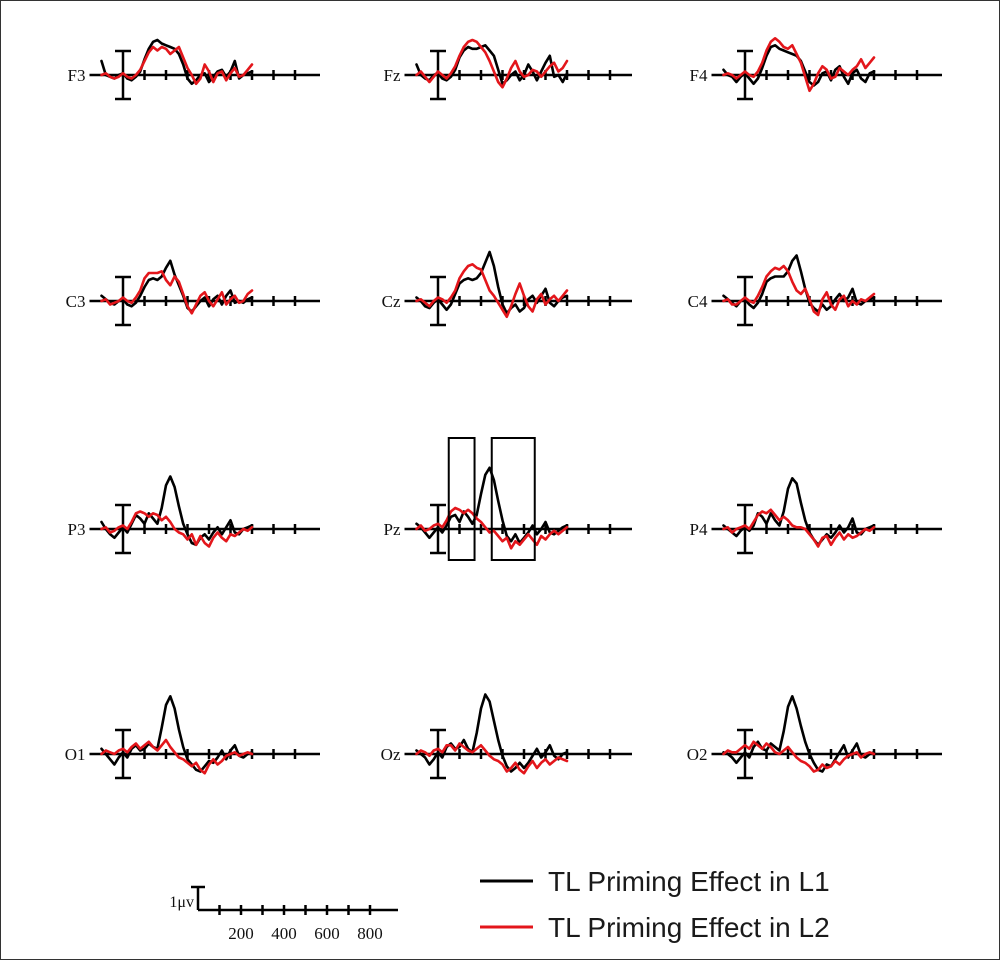 This screenshot has height=960, width=1000. What do you see at coordinates (77, 75) in the screenshot?
I see `electrode-label: F3` at bounding box center [77, 75].